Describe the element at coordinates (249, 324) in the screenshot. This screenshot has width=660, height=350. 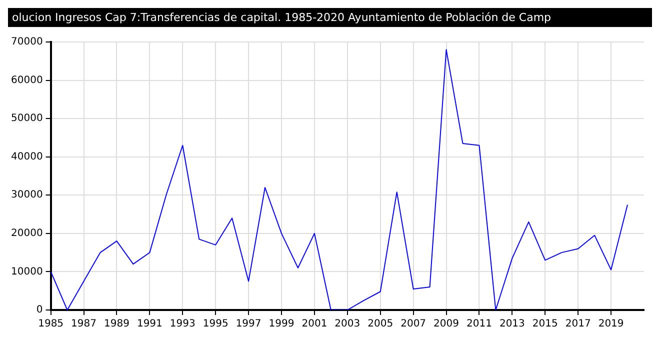
I see `x-tick-label: 1997` at that location.